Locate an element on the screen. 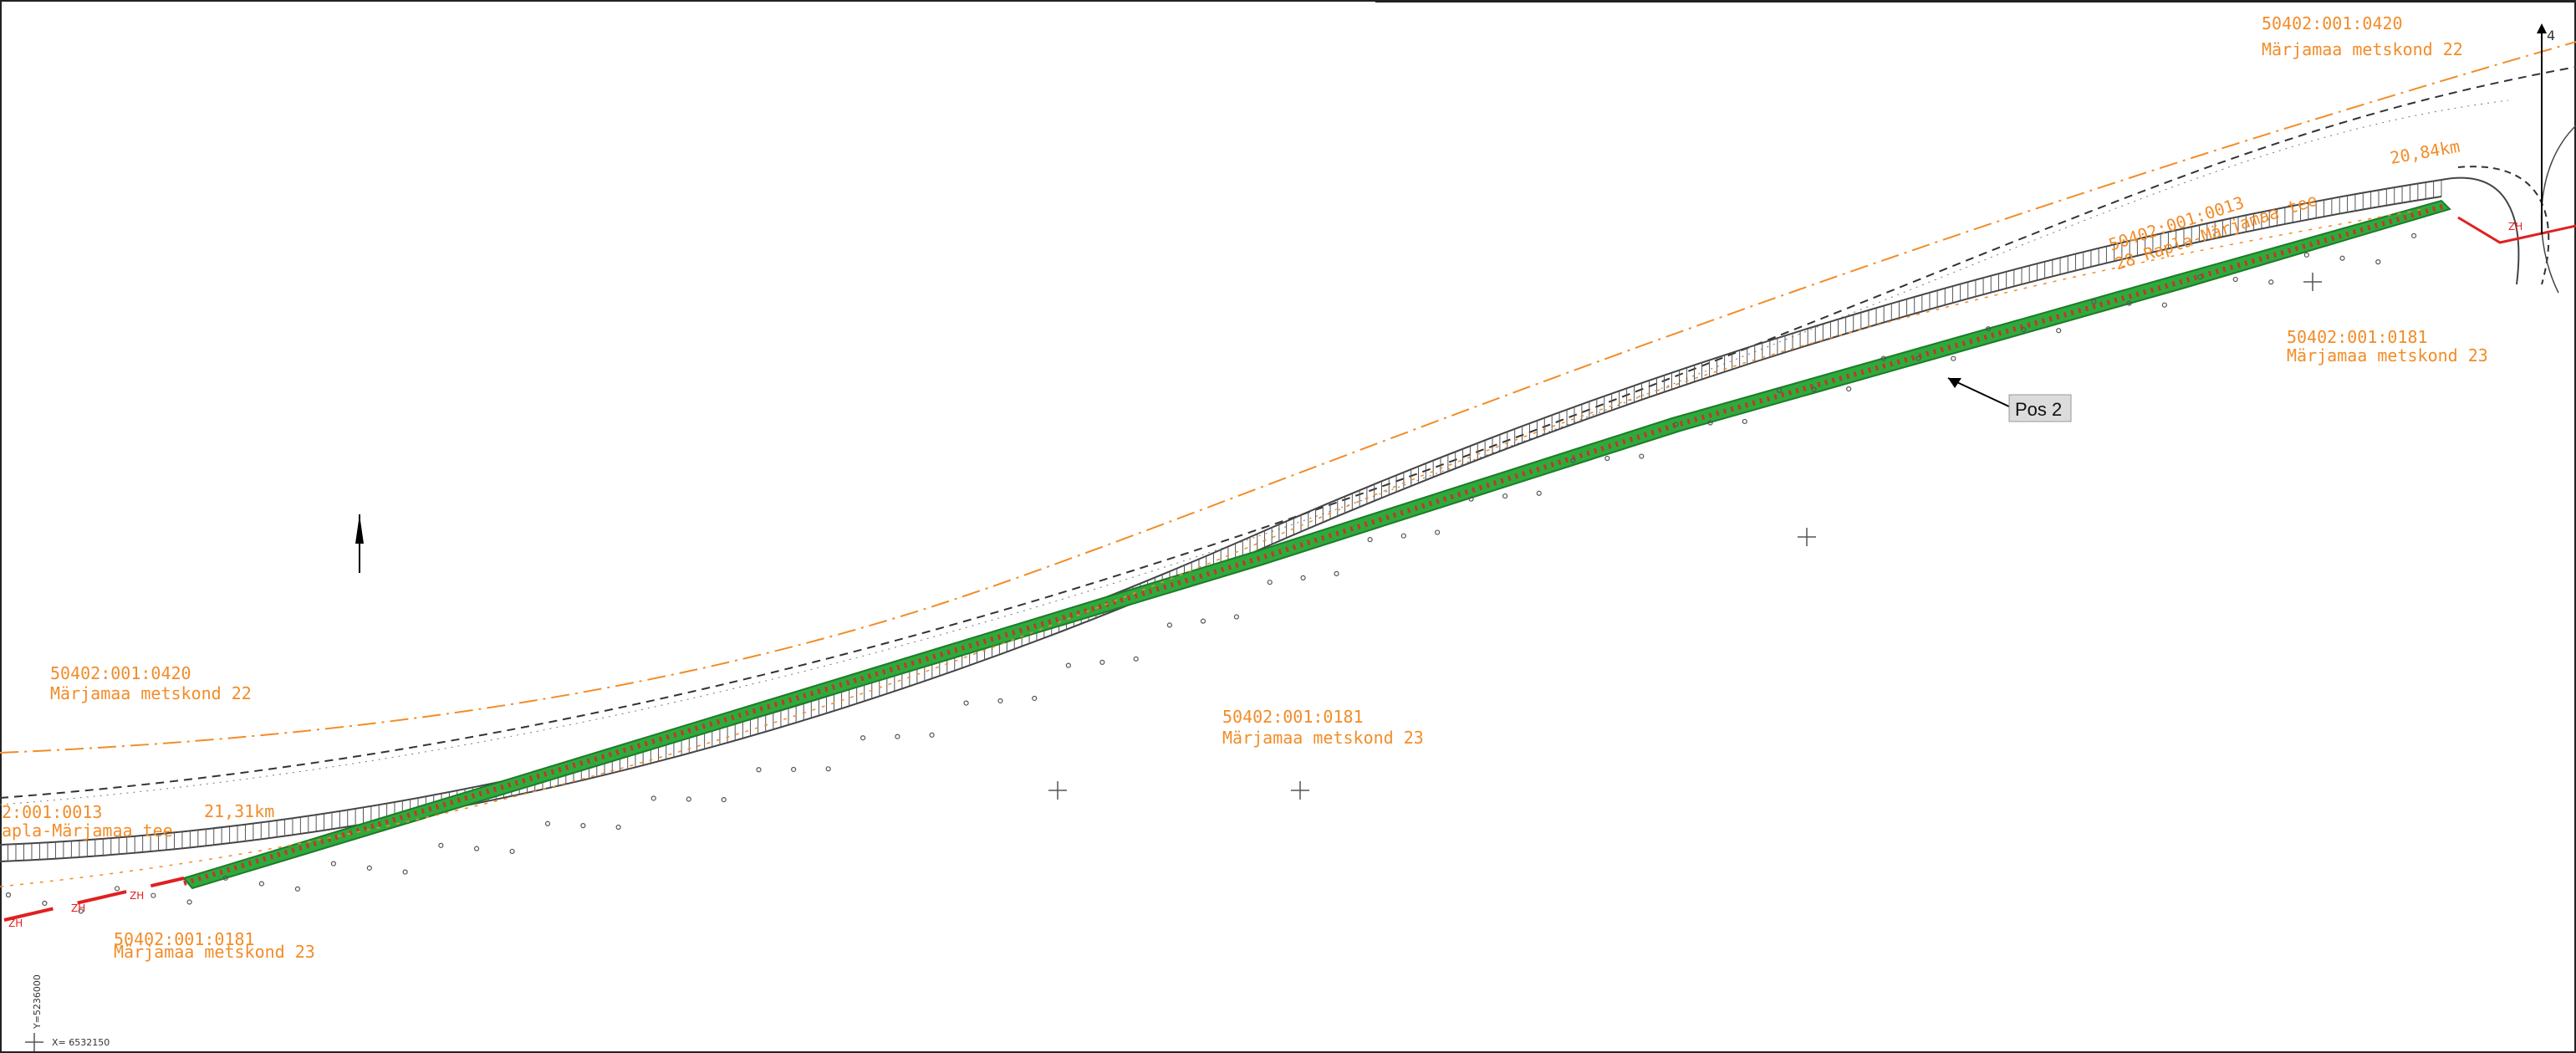  parcel-name-top-right: Märjamaa metskond 22 is located at coordinates (2363, 49).